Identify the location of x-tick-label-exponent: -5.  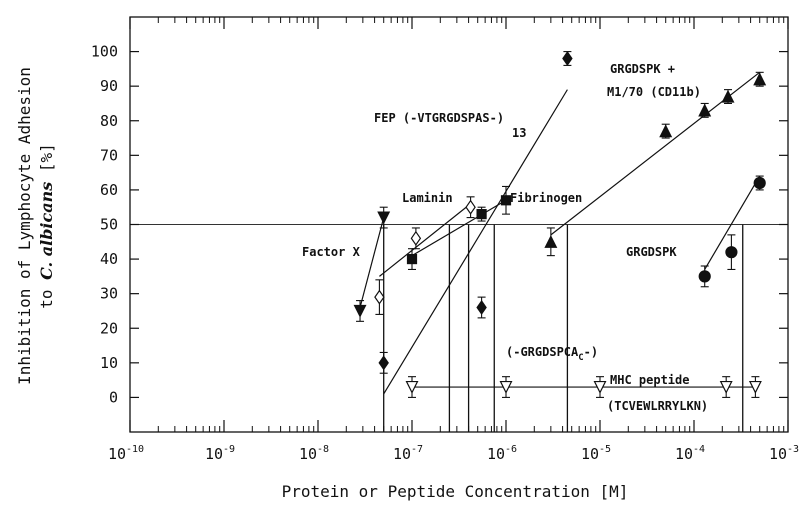
(605, 449).